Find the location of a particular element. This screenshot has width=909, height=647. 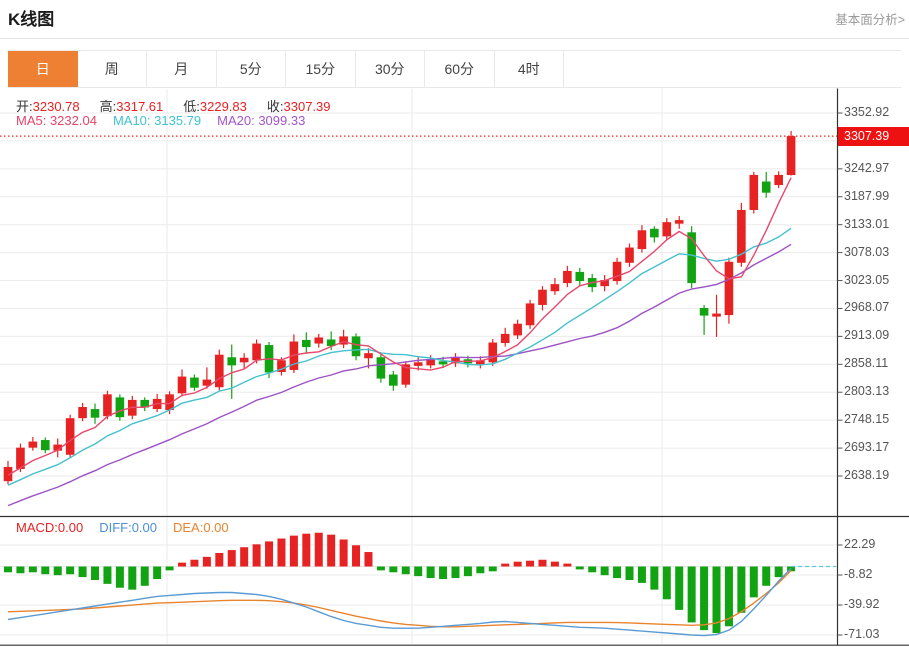

macd-legend: MACD:0.00 DIFF:0.00 DEA:0.00 is located at coordinates (130, 527).